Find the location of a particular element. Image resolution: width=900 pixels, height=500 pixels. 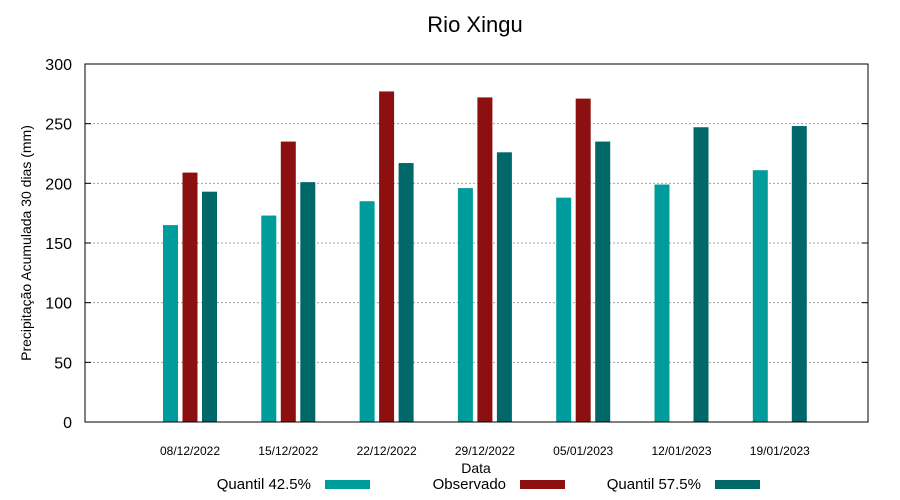

chart-title: Rio Xingu is located at coordinates (474, 24).